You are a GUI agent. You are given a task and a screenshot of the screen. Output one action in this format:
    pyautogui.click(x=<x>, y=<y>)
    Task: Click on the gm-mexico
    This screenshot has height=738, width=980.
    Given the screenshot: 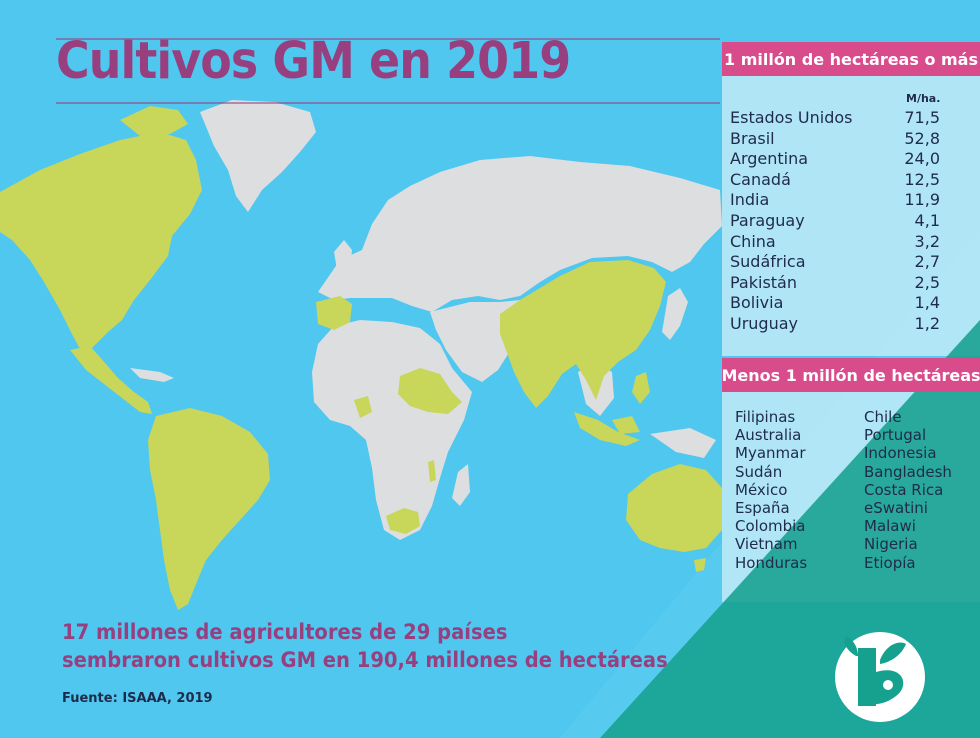 What is the action you would take?
    pyautogui.click(x=111, y=380)
    